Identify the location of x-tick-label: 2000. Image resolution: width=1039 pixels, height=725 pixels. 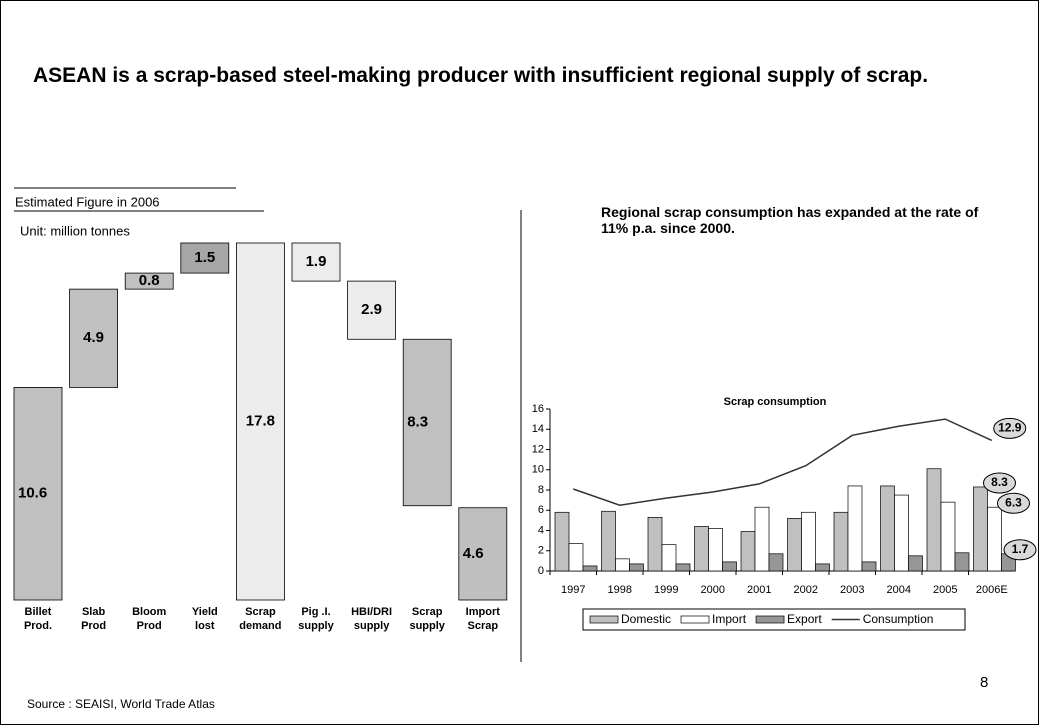
(713, 590).